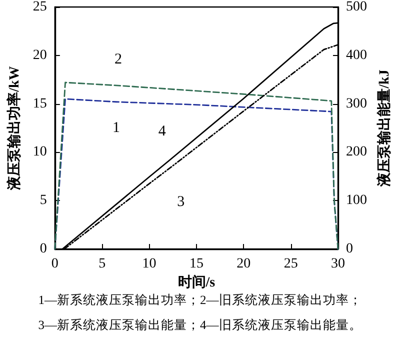 The image size is (400, 343). I want to click on y2-tick-label: 0, so click(349, 249).